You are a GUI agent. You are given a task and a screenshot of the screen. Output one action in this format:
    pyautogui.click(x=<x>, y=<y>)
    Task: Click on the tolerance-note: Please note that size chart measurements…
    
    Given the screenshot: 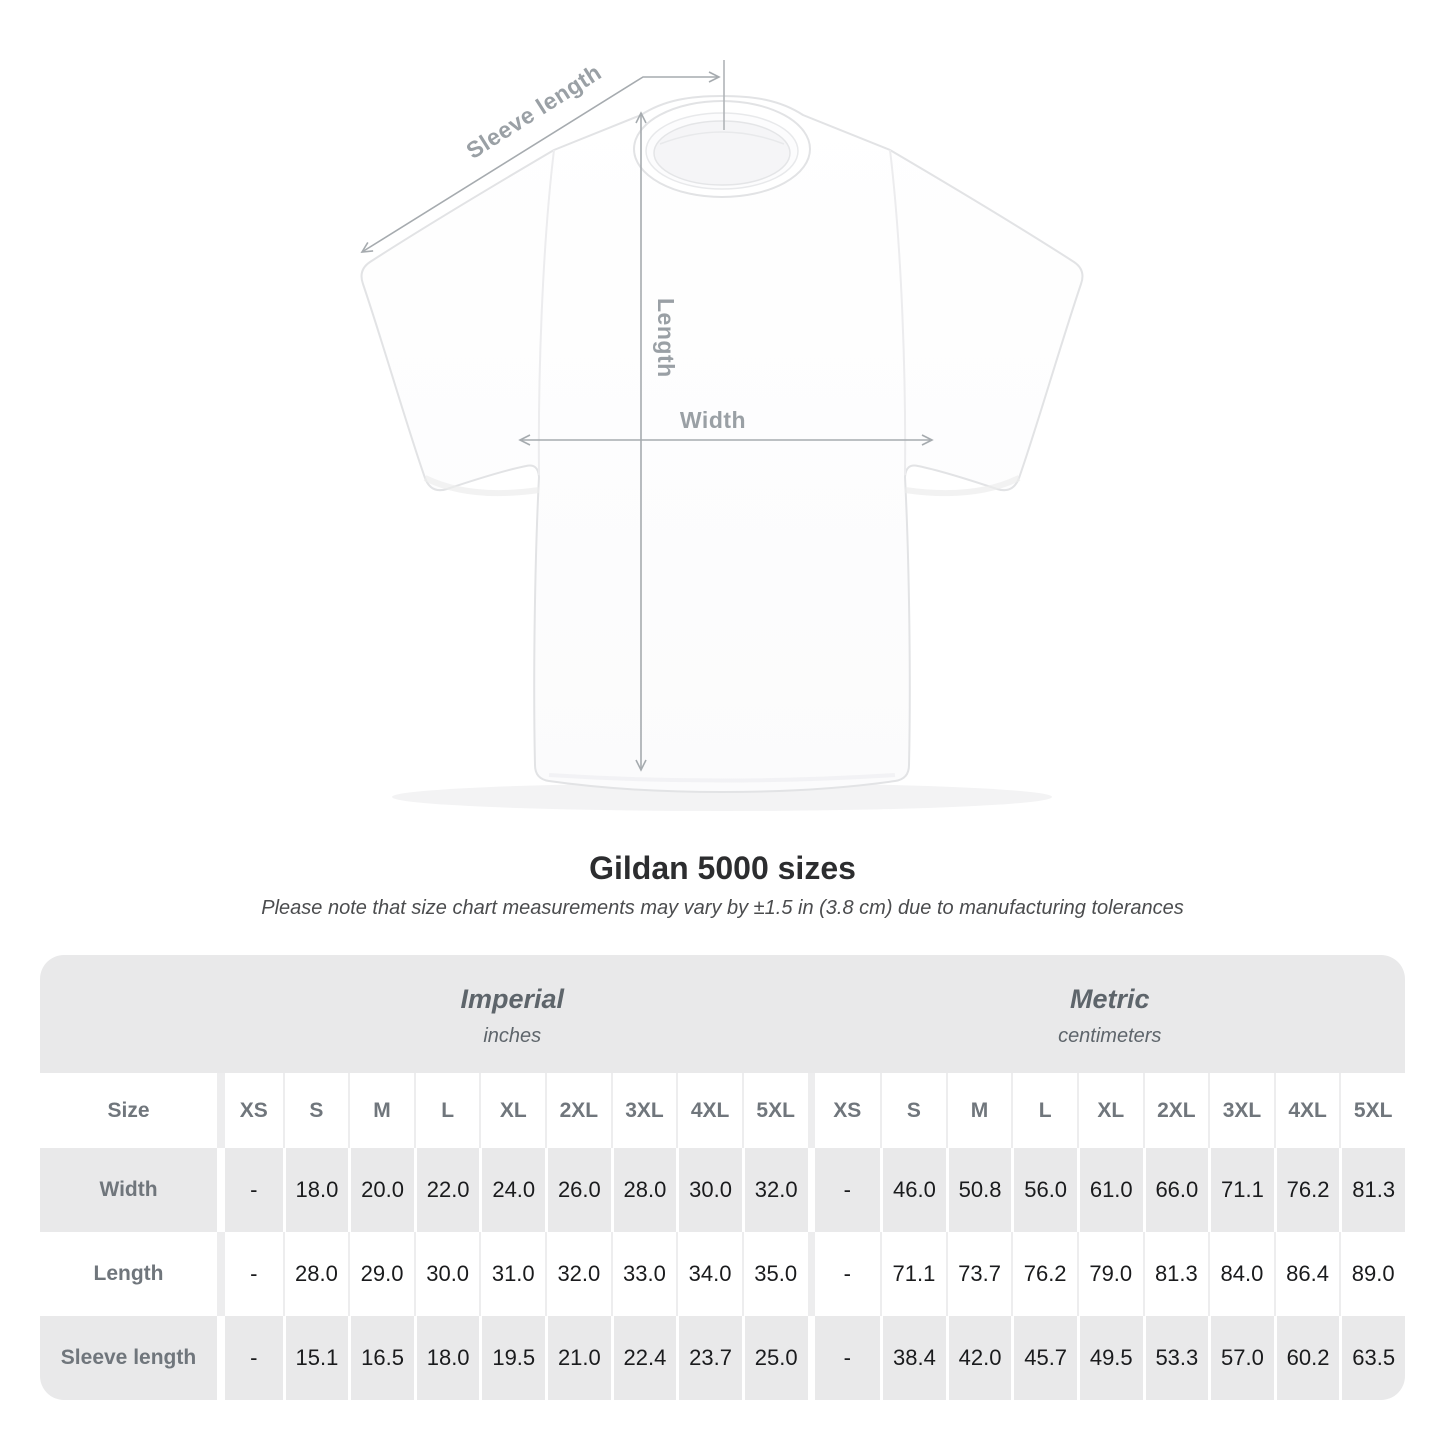 What is the action you would take?
    pyautogui.click(x=722, y=908)
    